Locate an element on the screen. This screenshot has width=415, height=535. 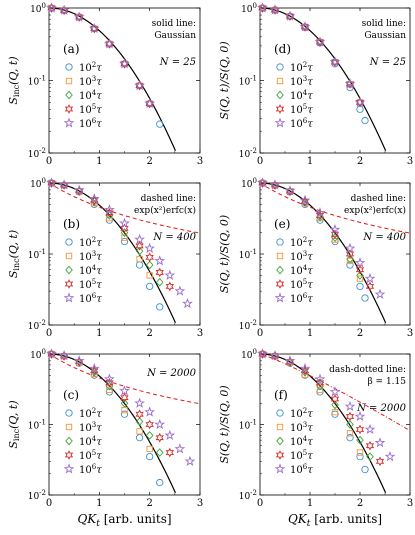
x-axis-label: QKt [arb. units] is located at coordinates (335, 520).